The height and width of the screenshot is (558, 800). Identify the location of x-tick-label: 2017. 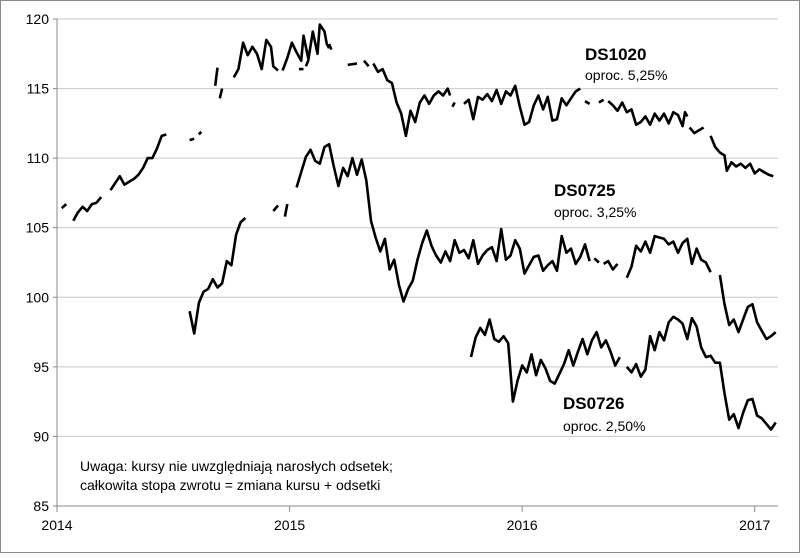
(754, 525).